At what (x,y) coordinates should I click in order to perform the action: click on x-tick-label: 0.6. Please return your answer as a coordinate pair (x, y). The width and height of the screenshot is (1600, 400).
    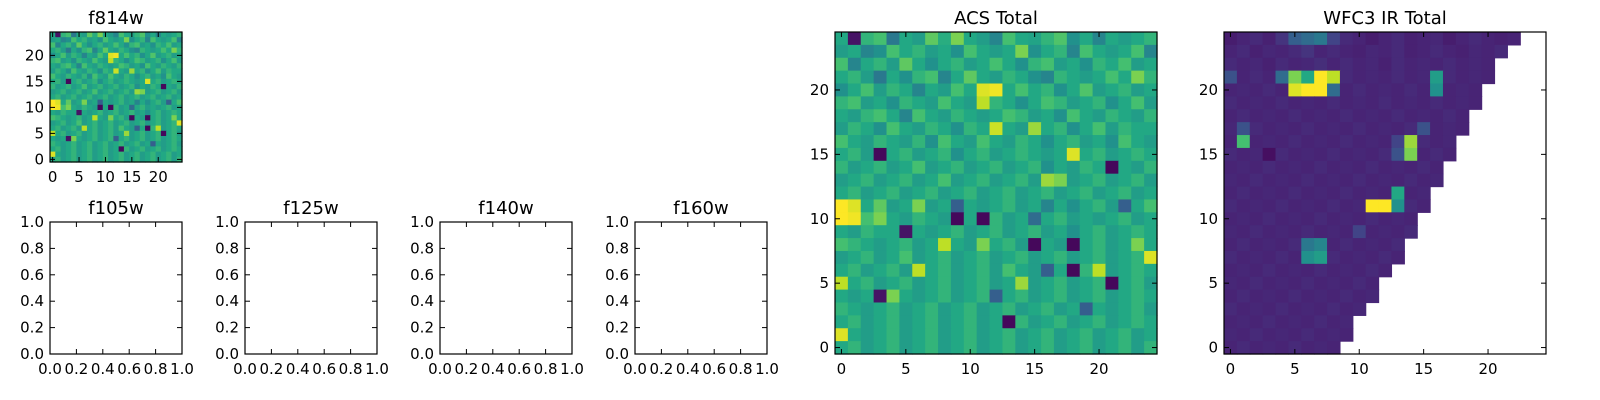
    Looking at the image, I should click on (519, 369).